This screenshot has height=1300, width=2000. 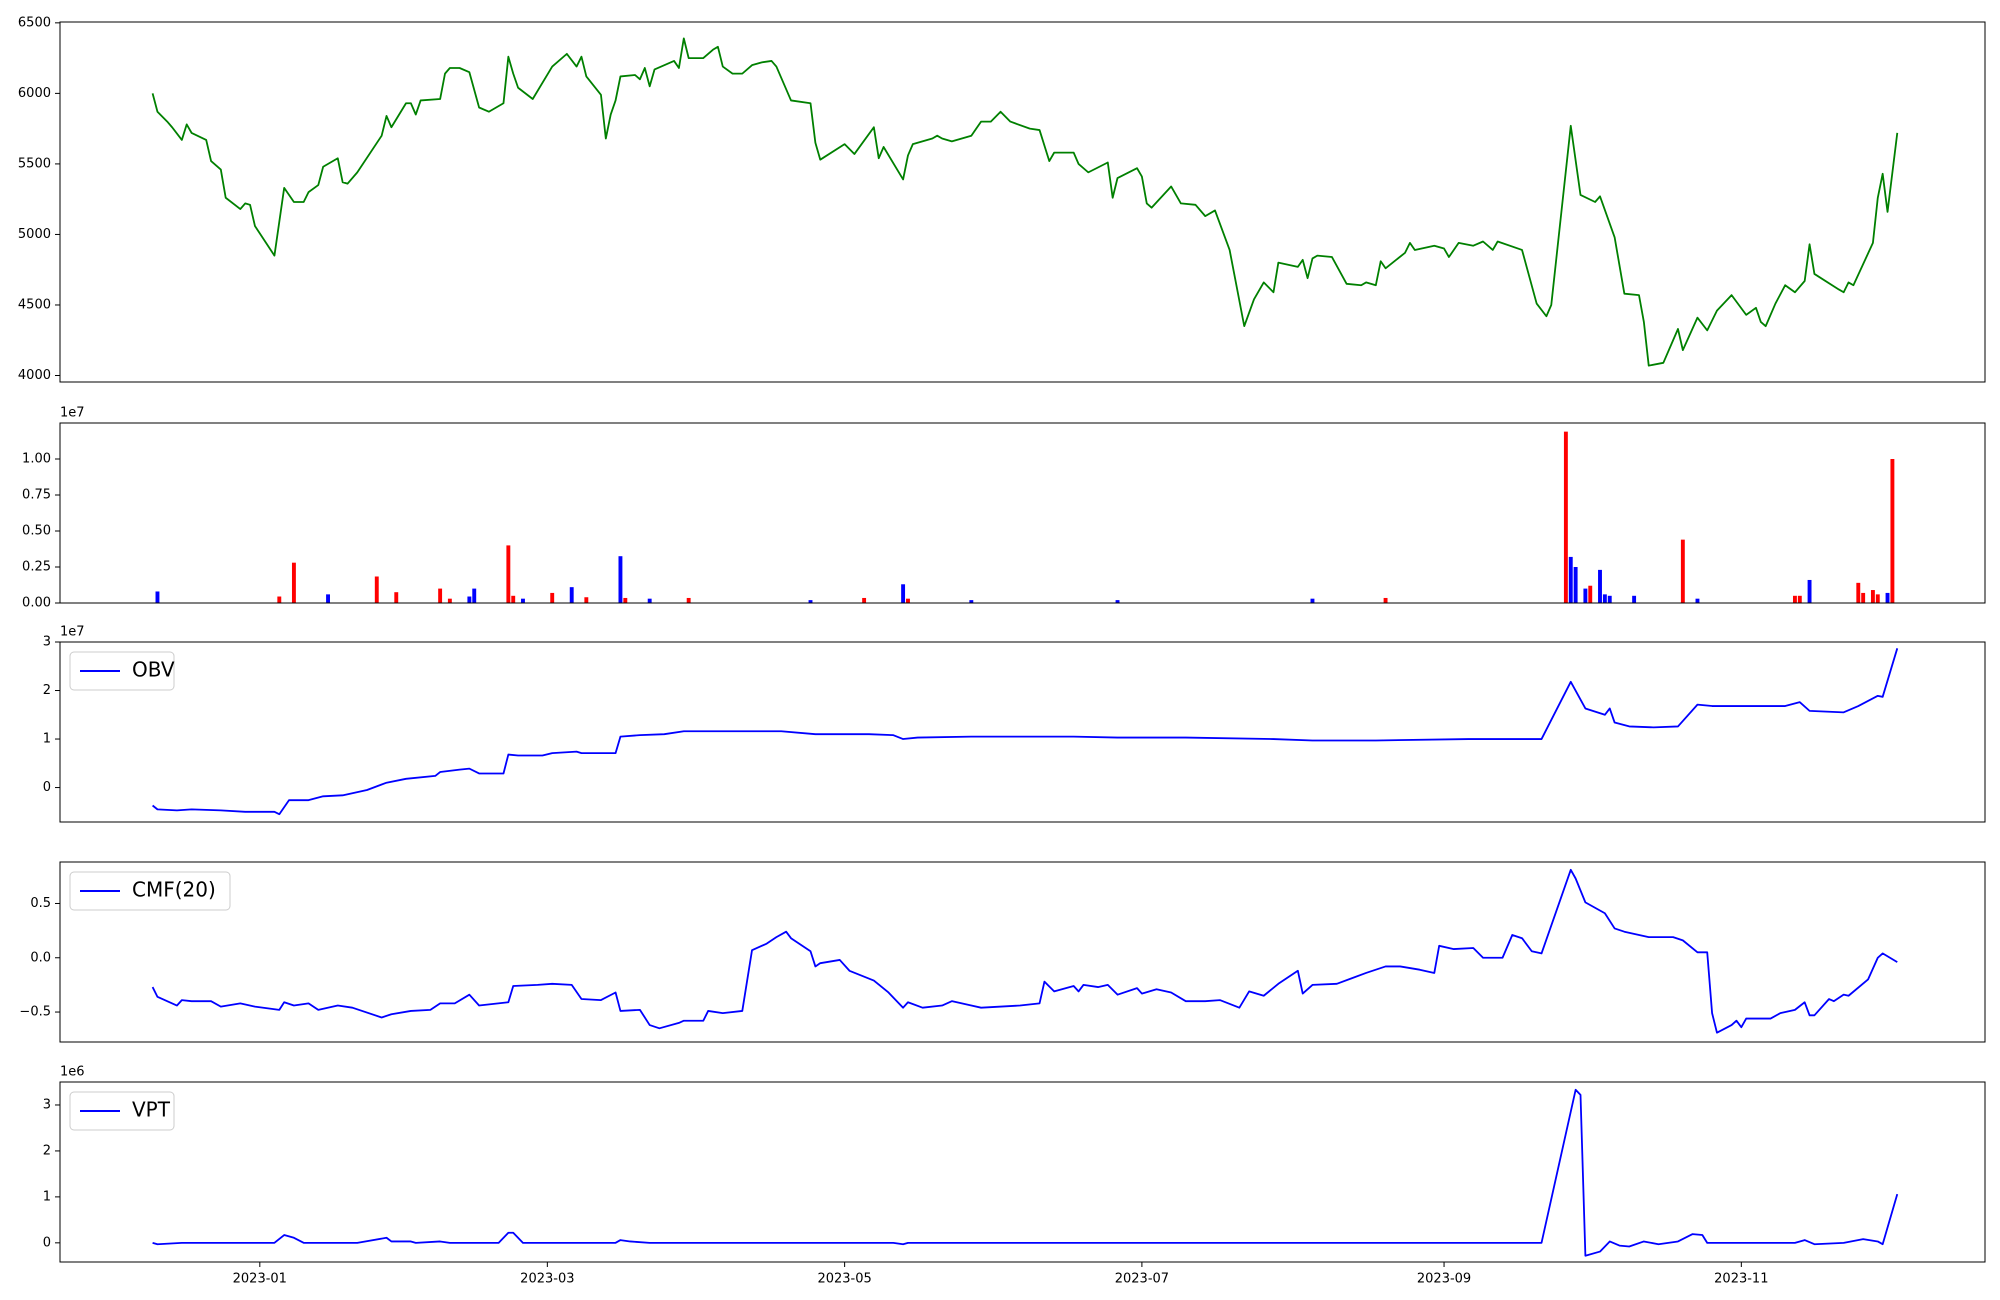 What do you see at coordinates (153, 670) in the screenshot?
I see `legend-label: OBV` at bounding box center [153, 670].